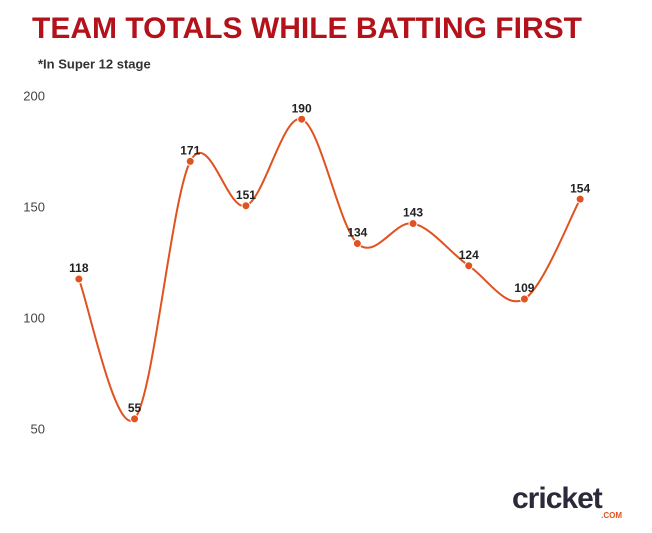 The image size is (652, 533). I want to click on value-label: 118, so click(79, 268).